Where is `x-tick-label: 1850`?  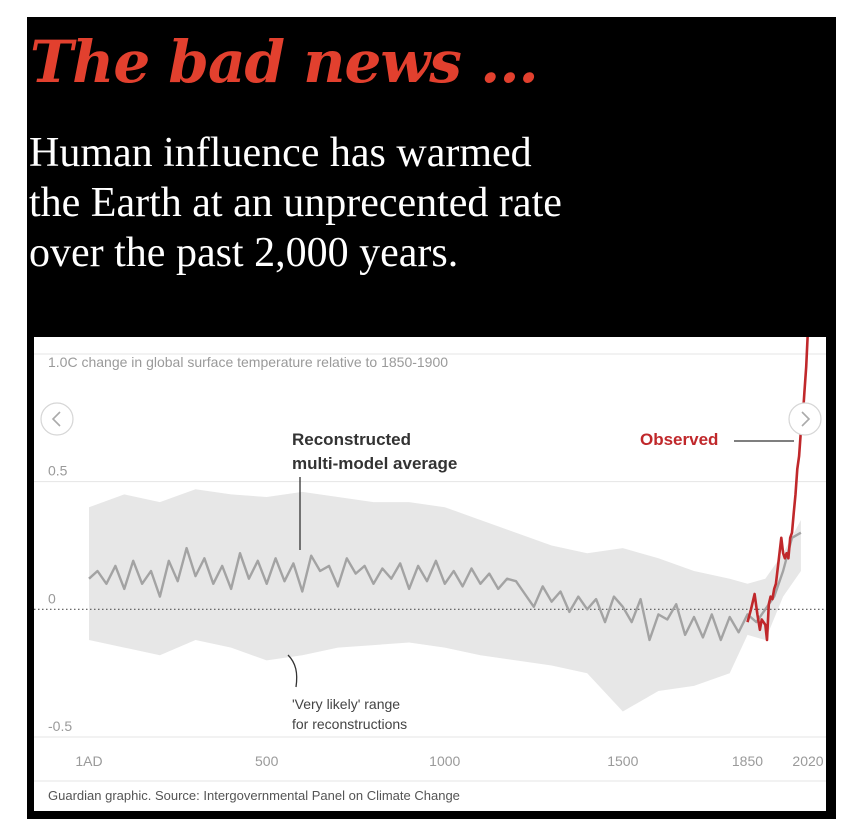
x-tick-label: 1850 is located at coordinates (747, 761).